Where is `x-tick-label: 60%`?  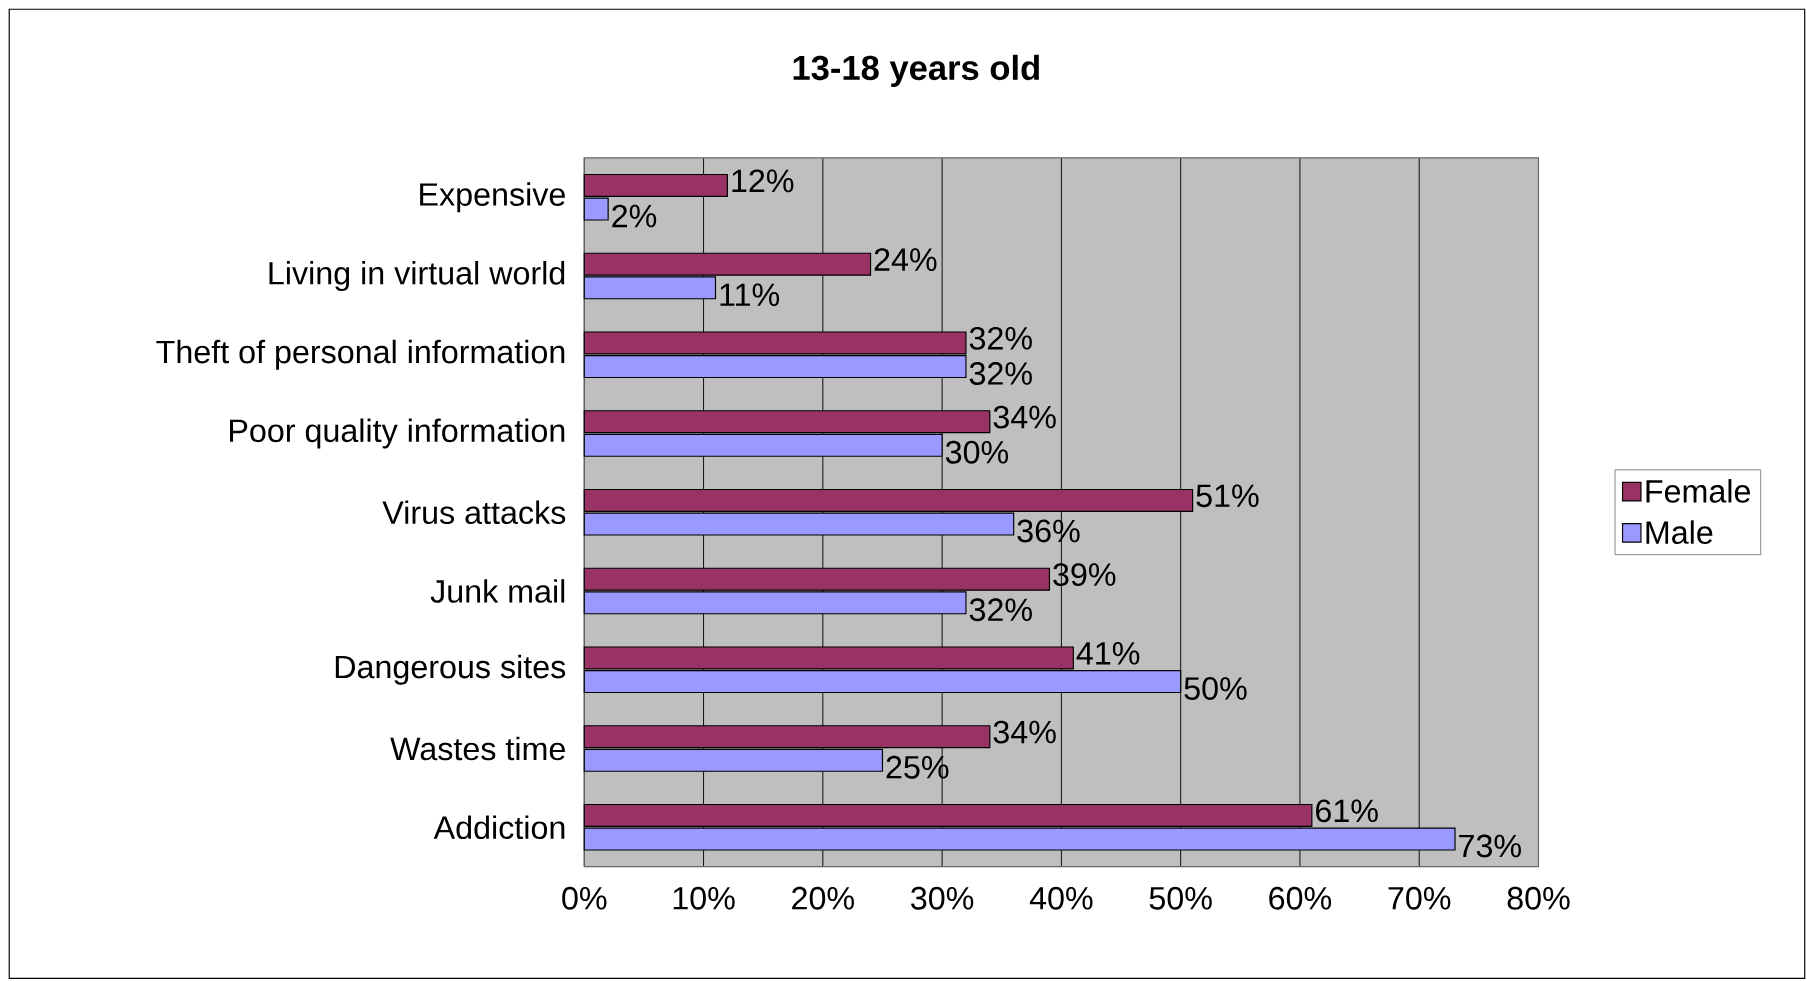 x-tick-label: 60% is located at coordinates (1300, 898).